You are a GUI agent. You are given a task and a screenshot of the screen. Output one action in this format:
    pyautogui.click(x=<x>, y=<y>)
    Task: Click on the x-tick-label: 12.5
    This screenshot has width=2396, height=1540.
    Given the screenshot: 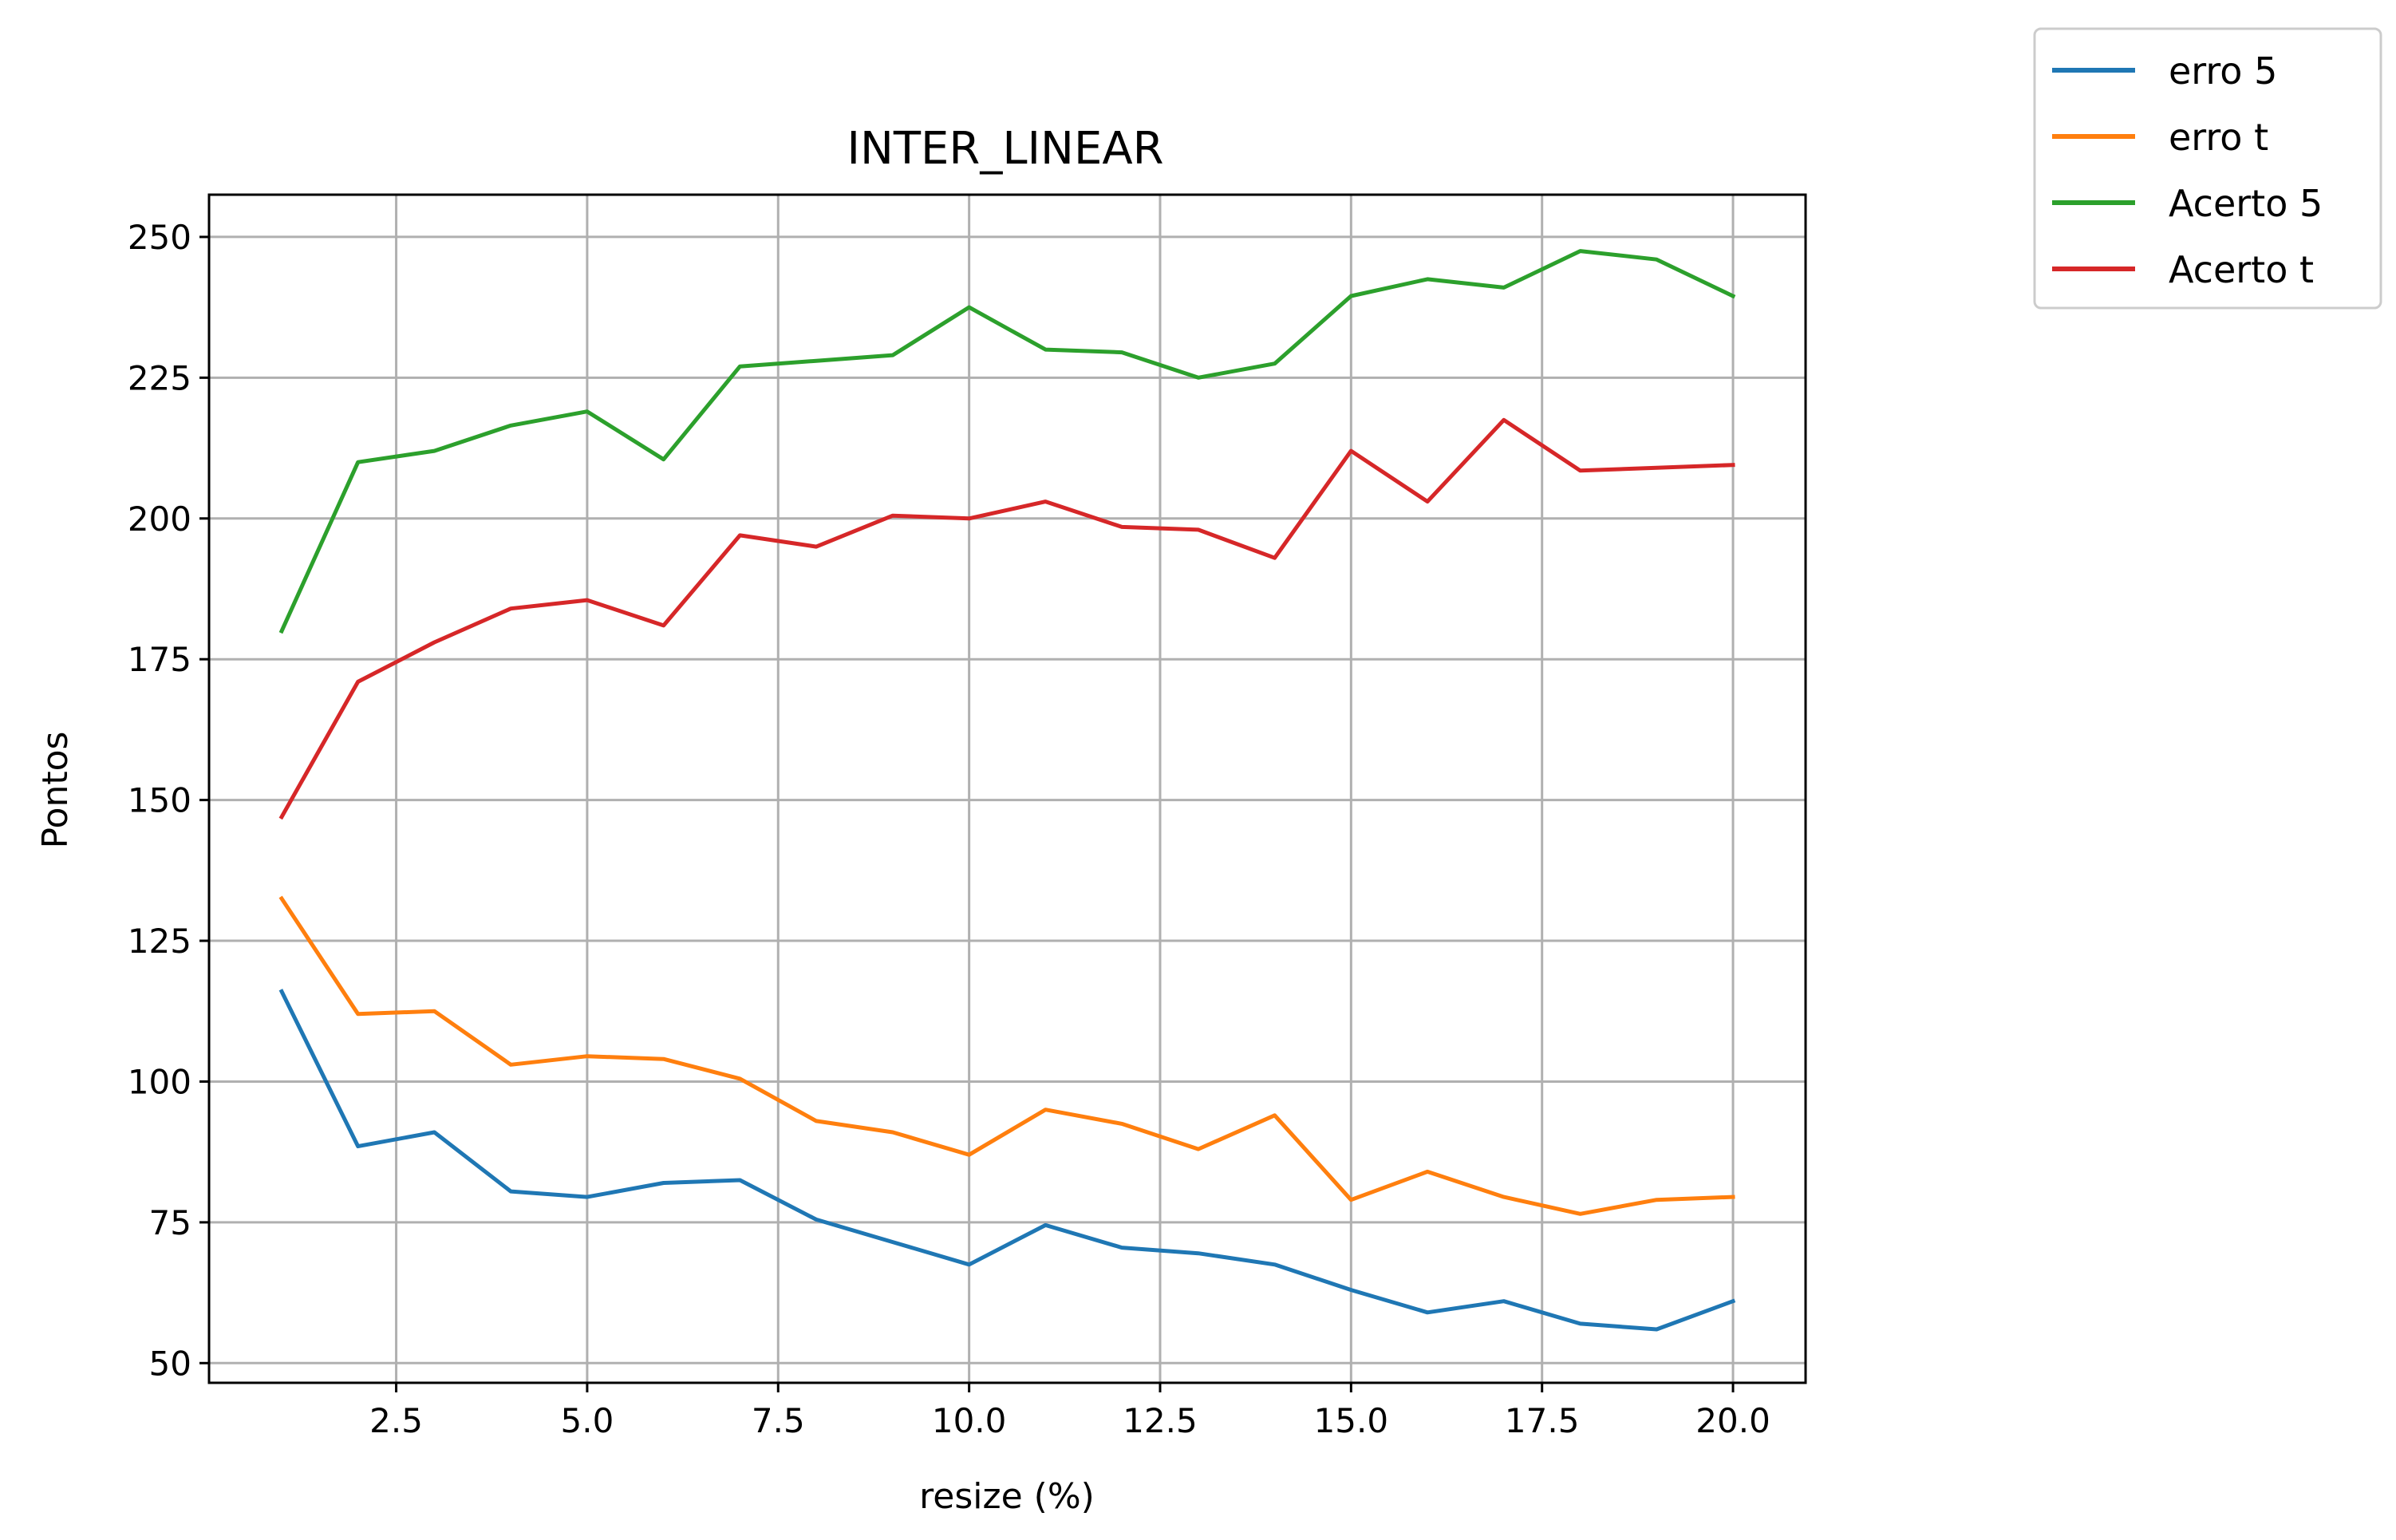 What is the action you would take?
    pyautogui.click(x=1160, y=1420)
    